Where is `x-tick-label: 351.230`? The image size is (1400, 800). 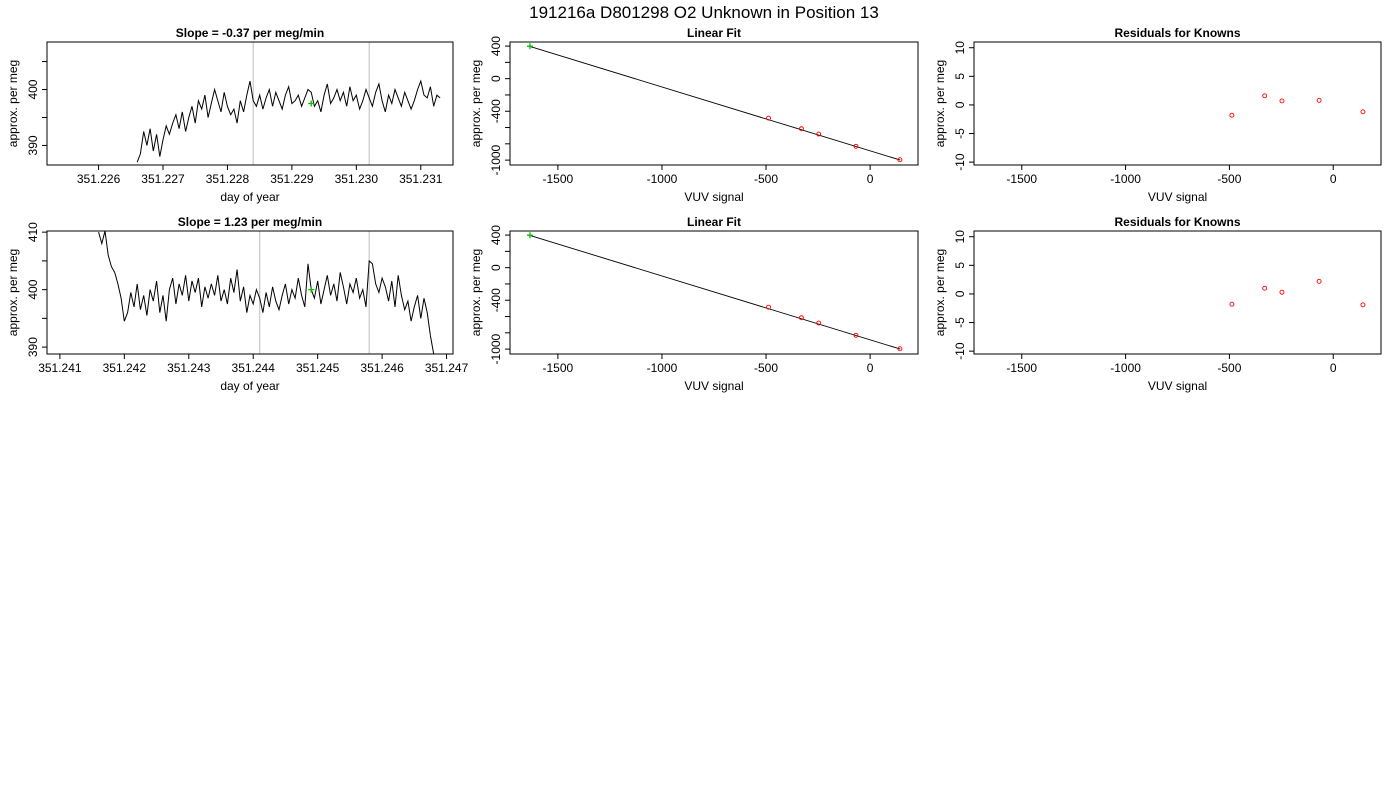 x-tick-label: 351.230 is located at coordinates (357, 179).